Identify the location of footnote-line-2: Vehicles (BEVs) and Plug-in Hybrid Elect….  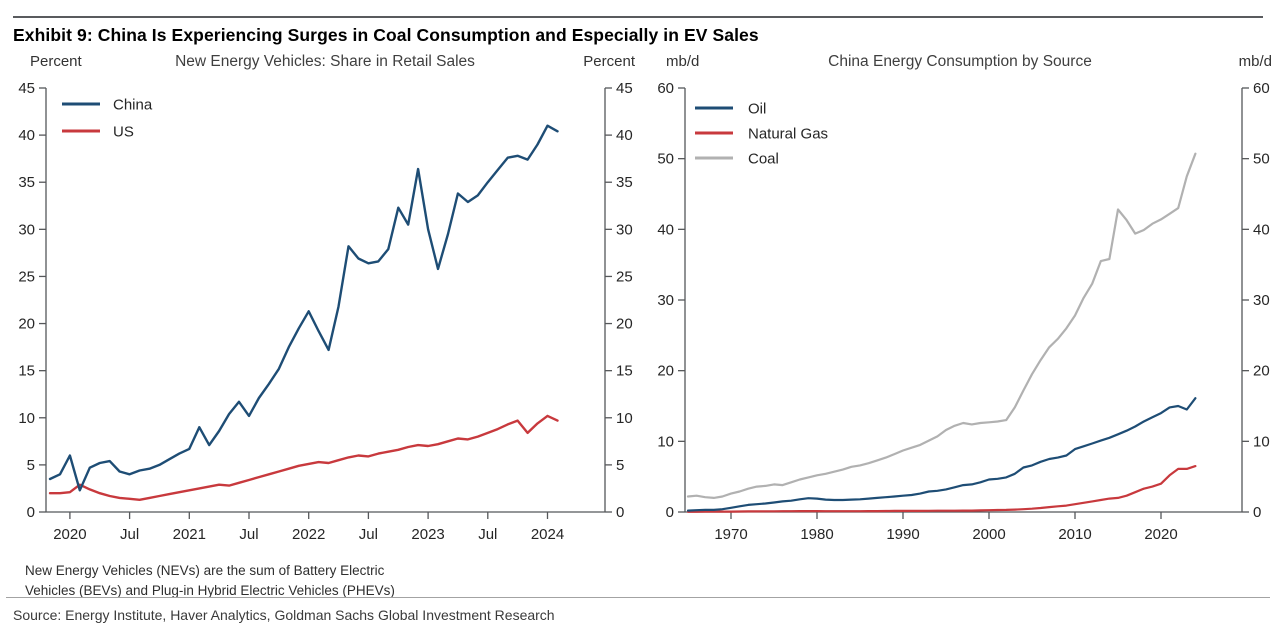
(210, 590).